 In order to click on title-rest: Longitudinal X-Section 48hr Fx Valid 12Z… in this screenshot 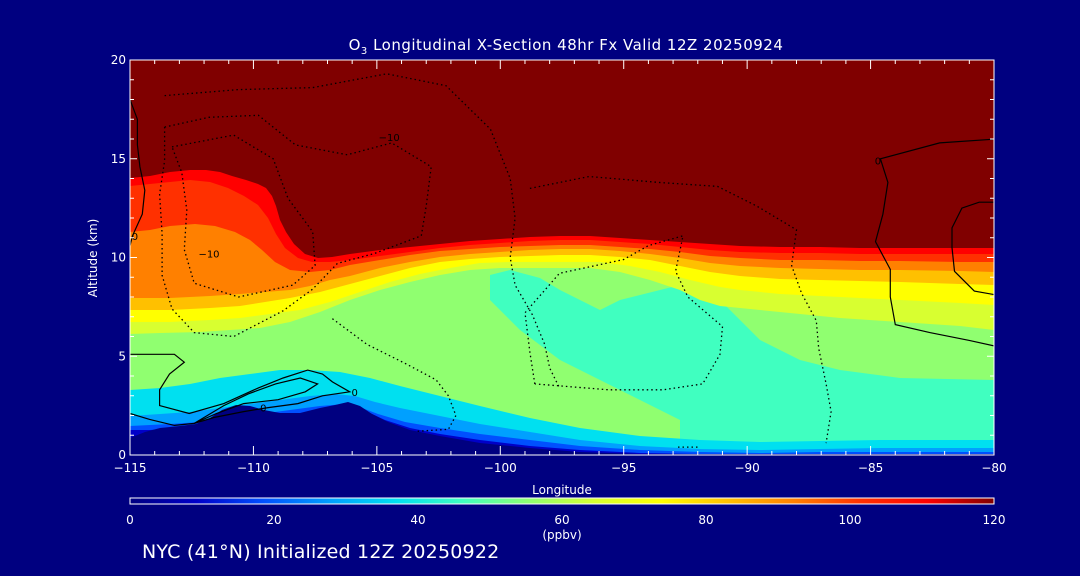, I will do `click(576, 45)`.